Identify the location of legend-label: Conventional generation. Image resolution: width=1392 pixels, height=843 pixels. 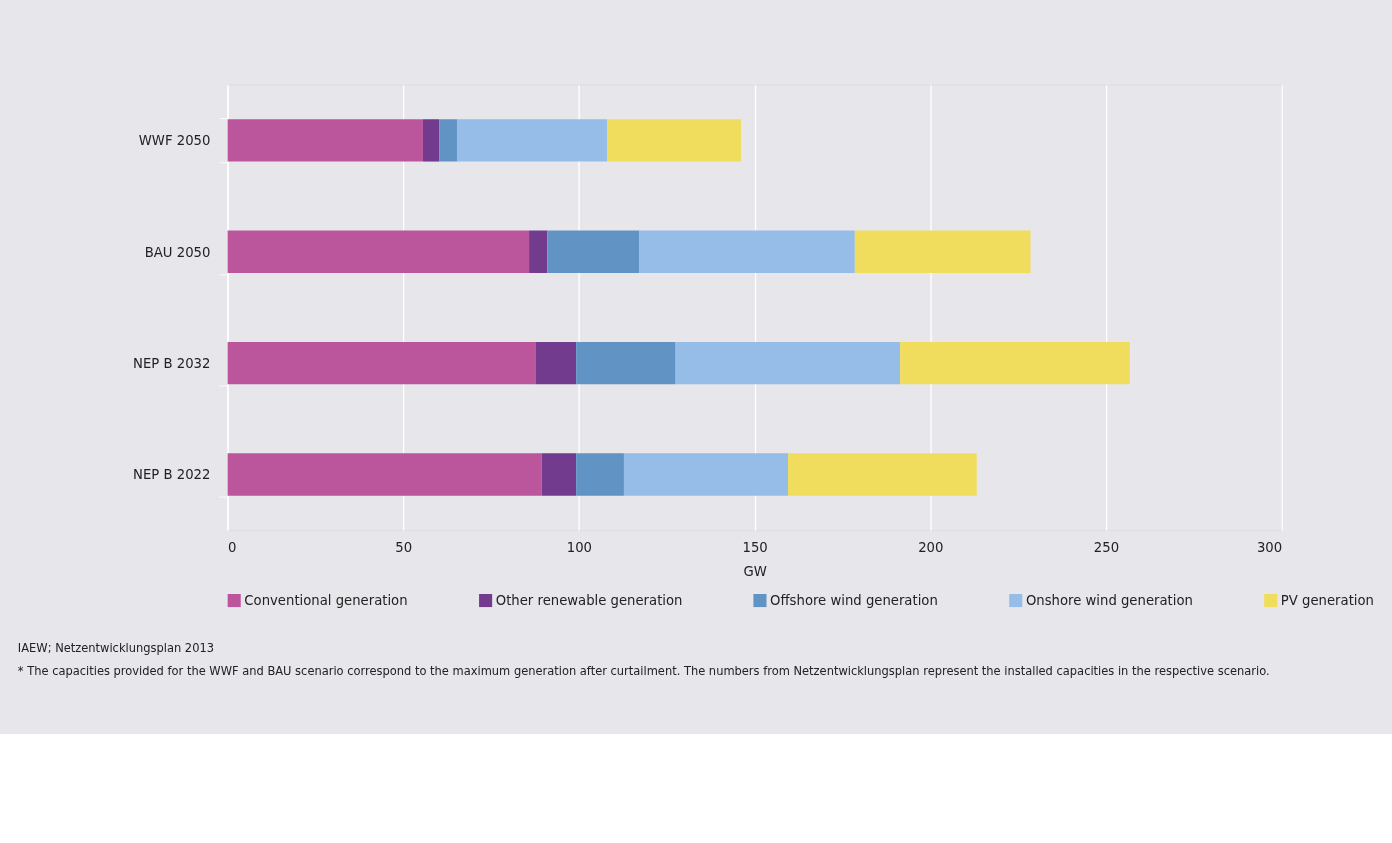
(326, 600).